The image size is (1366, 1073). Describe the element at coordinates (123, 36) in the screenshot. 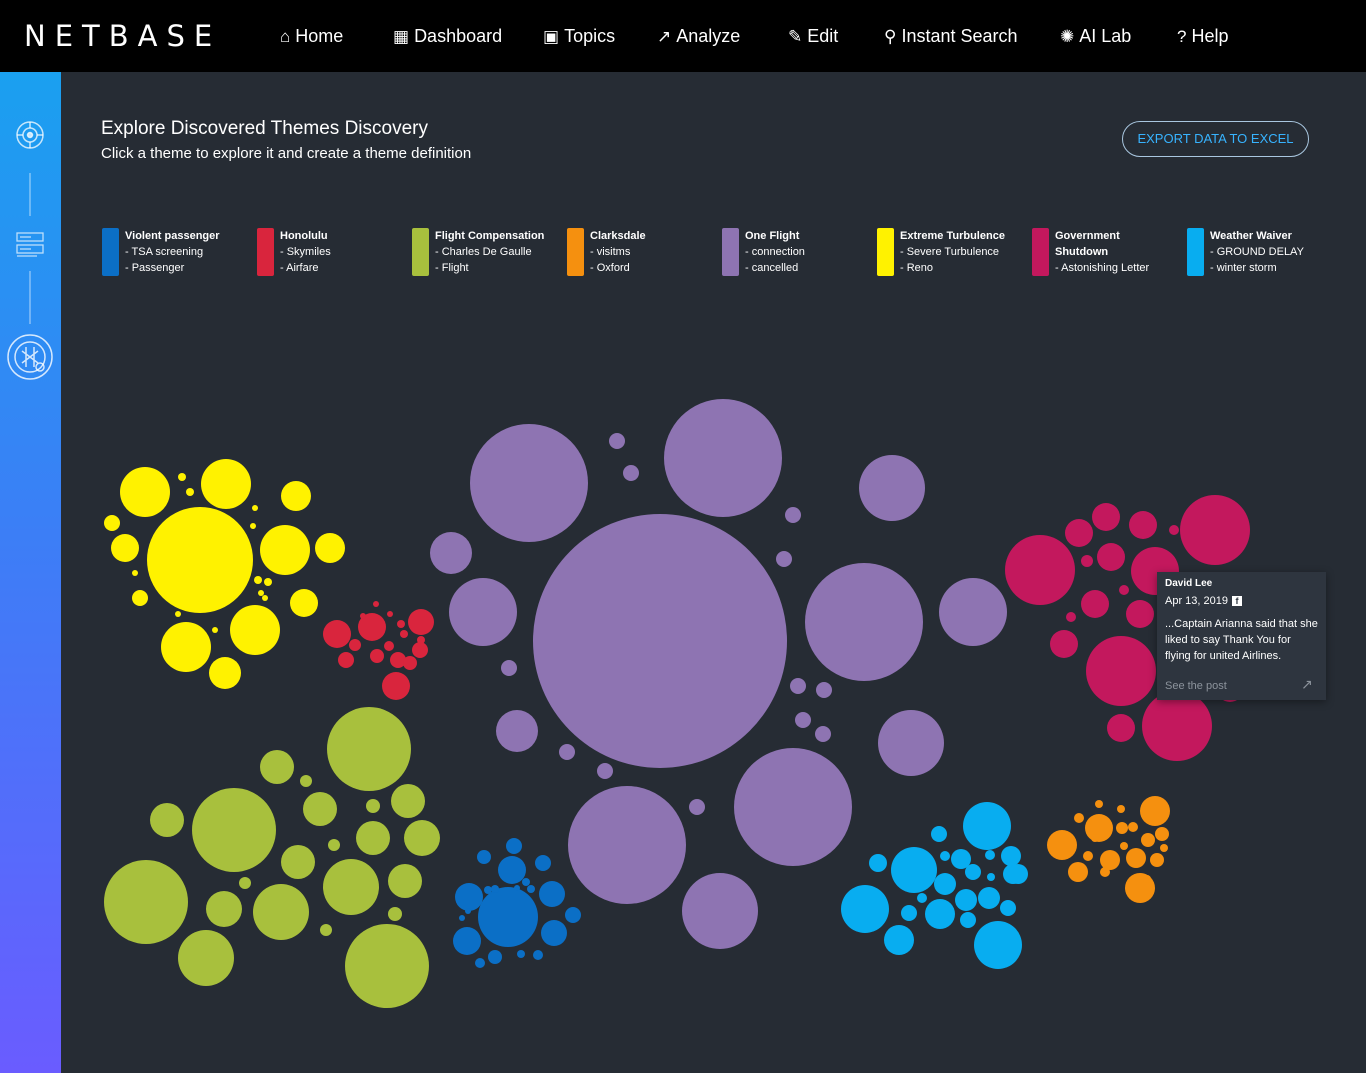

I see `netbase-logo: NETBASE` at that location.